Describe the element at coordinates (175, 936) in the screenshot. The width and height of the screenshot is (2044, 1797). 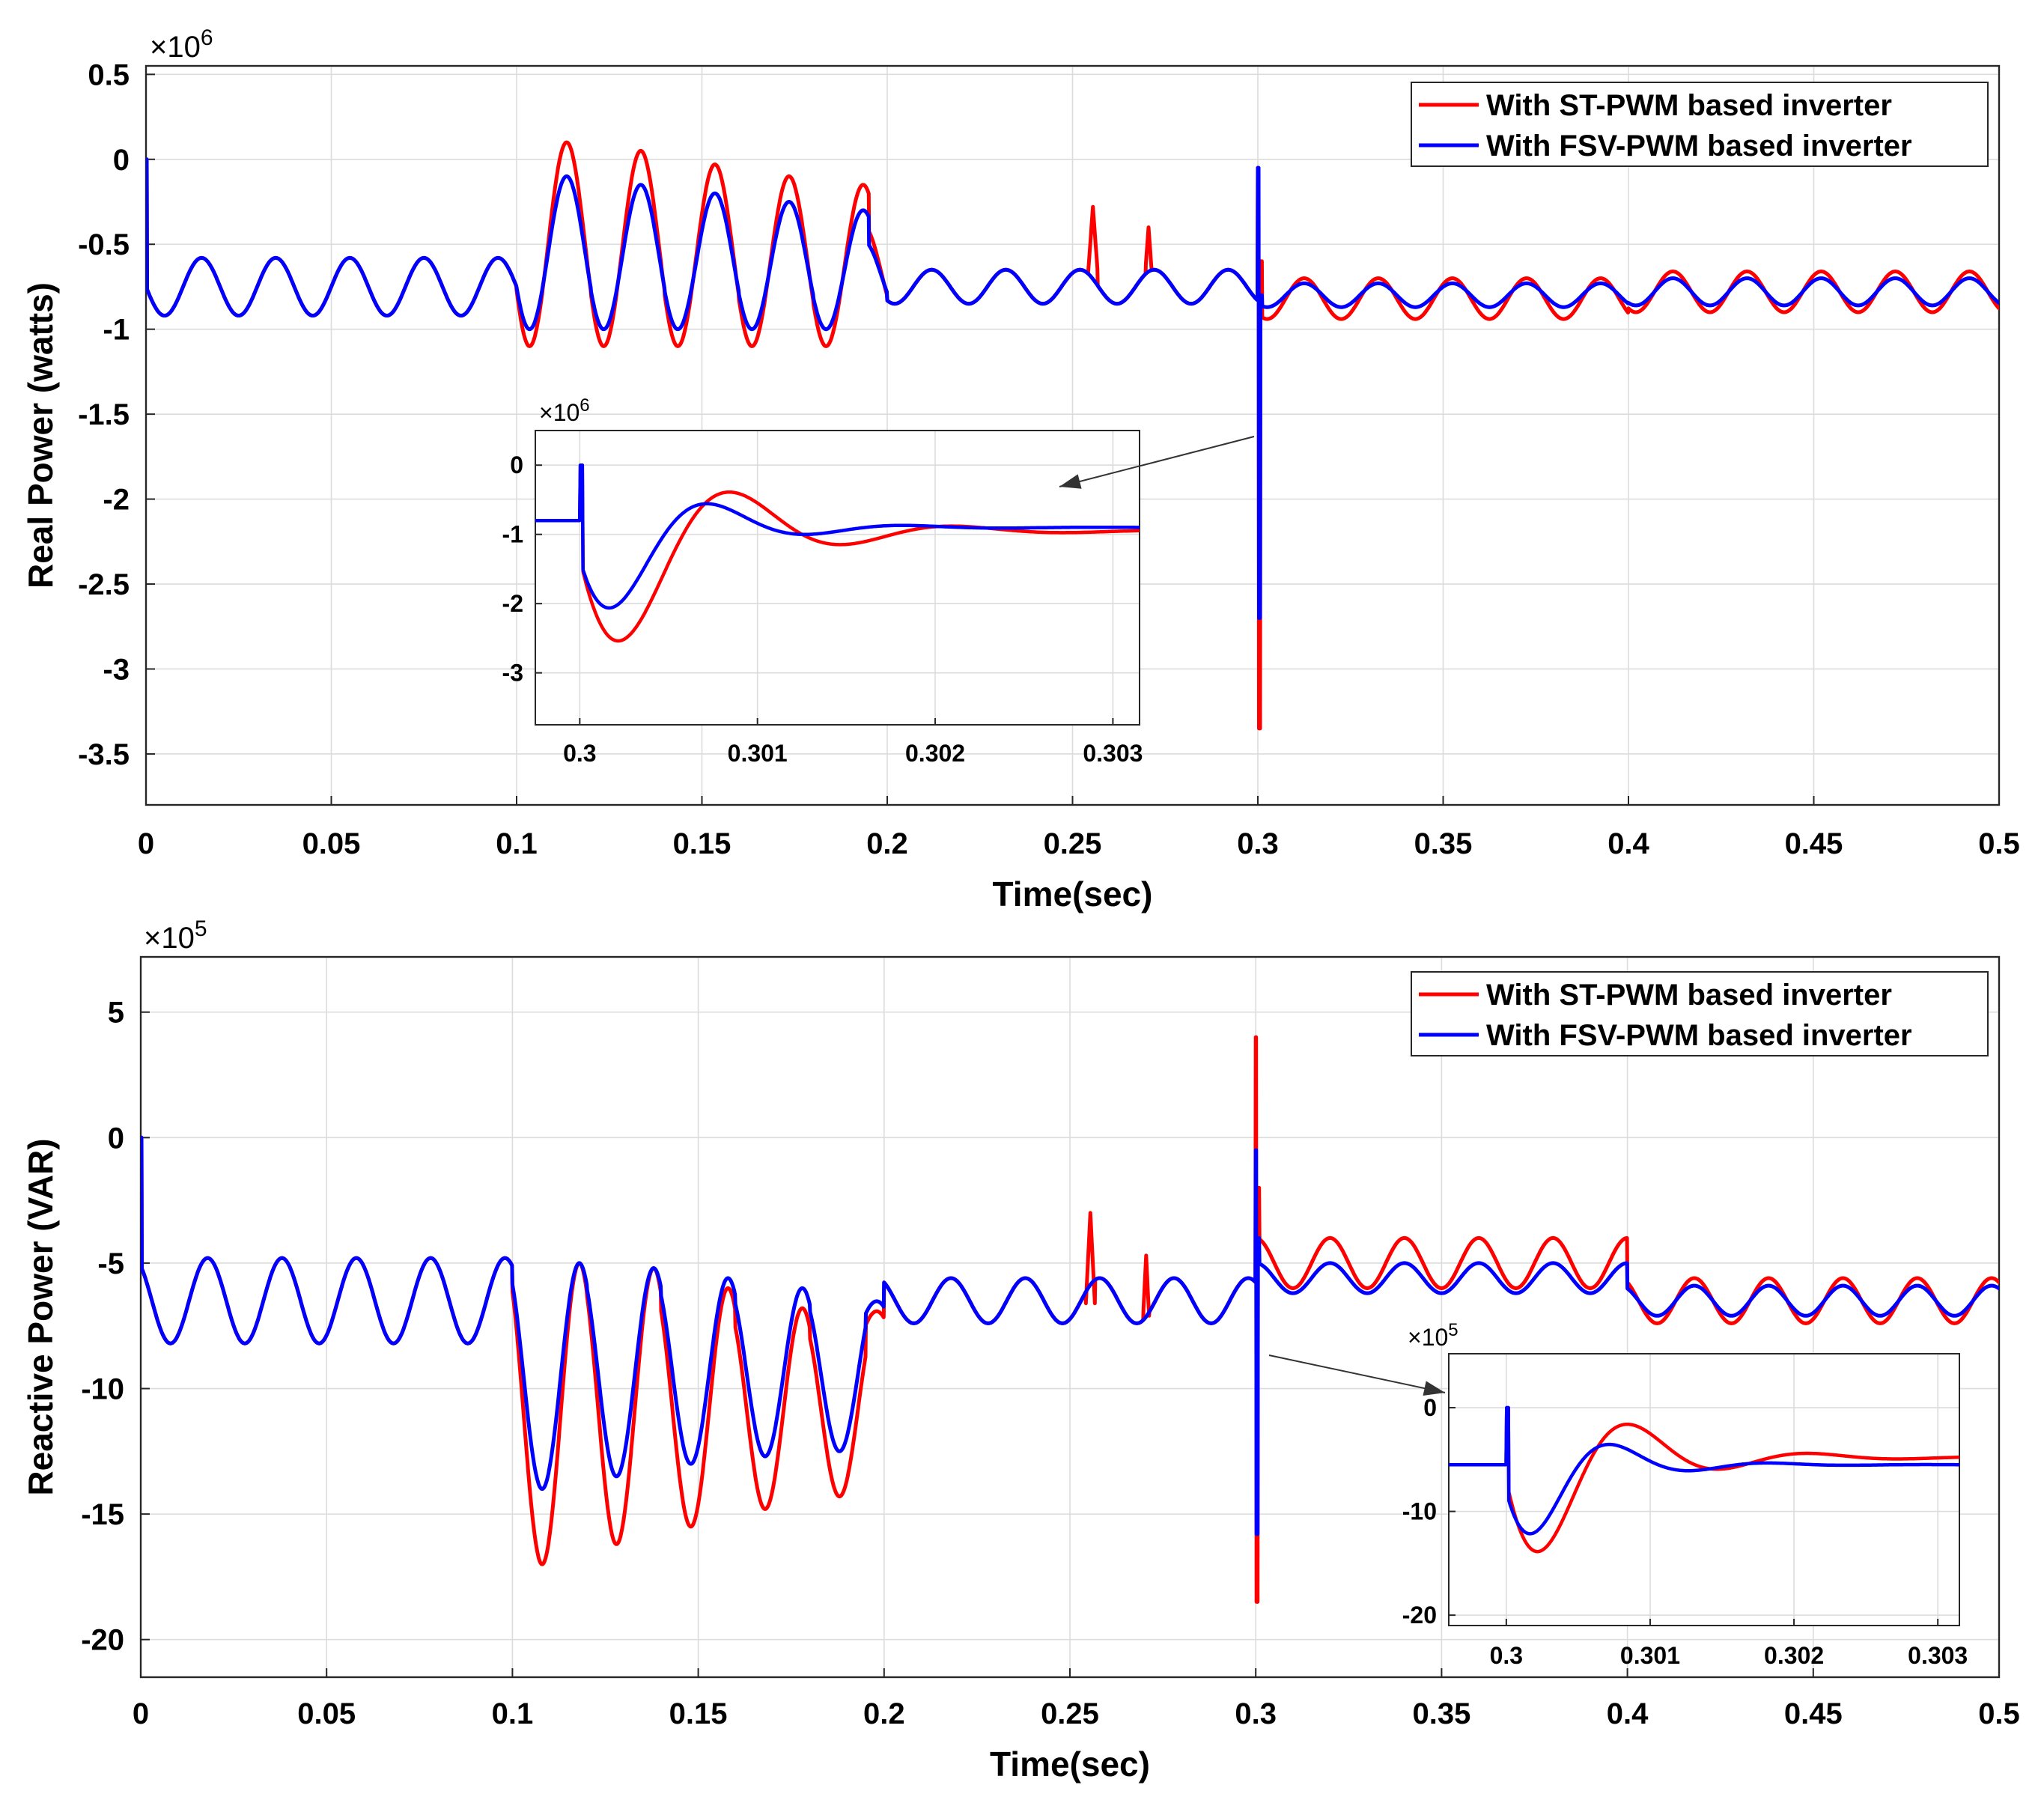
I see `y-exponent-label: ×10⁵` at that location.